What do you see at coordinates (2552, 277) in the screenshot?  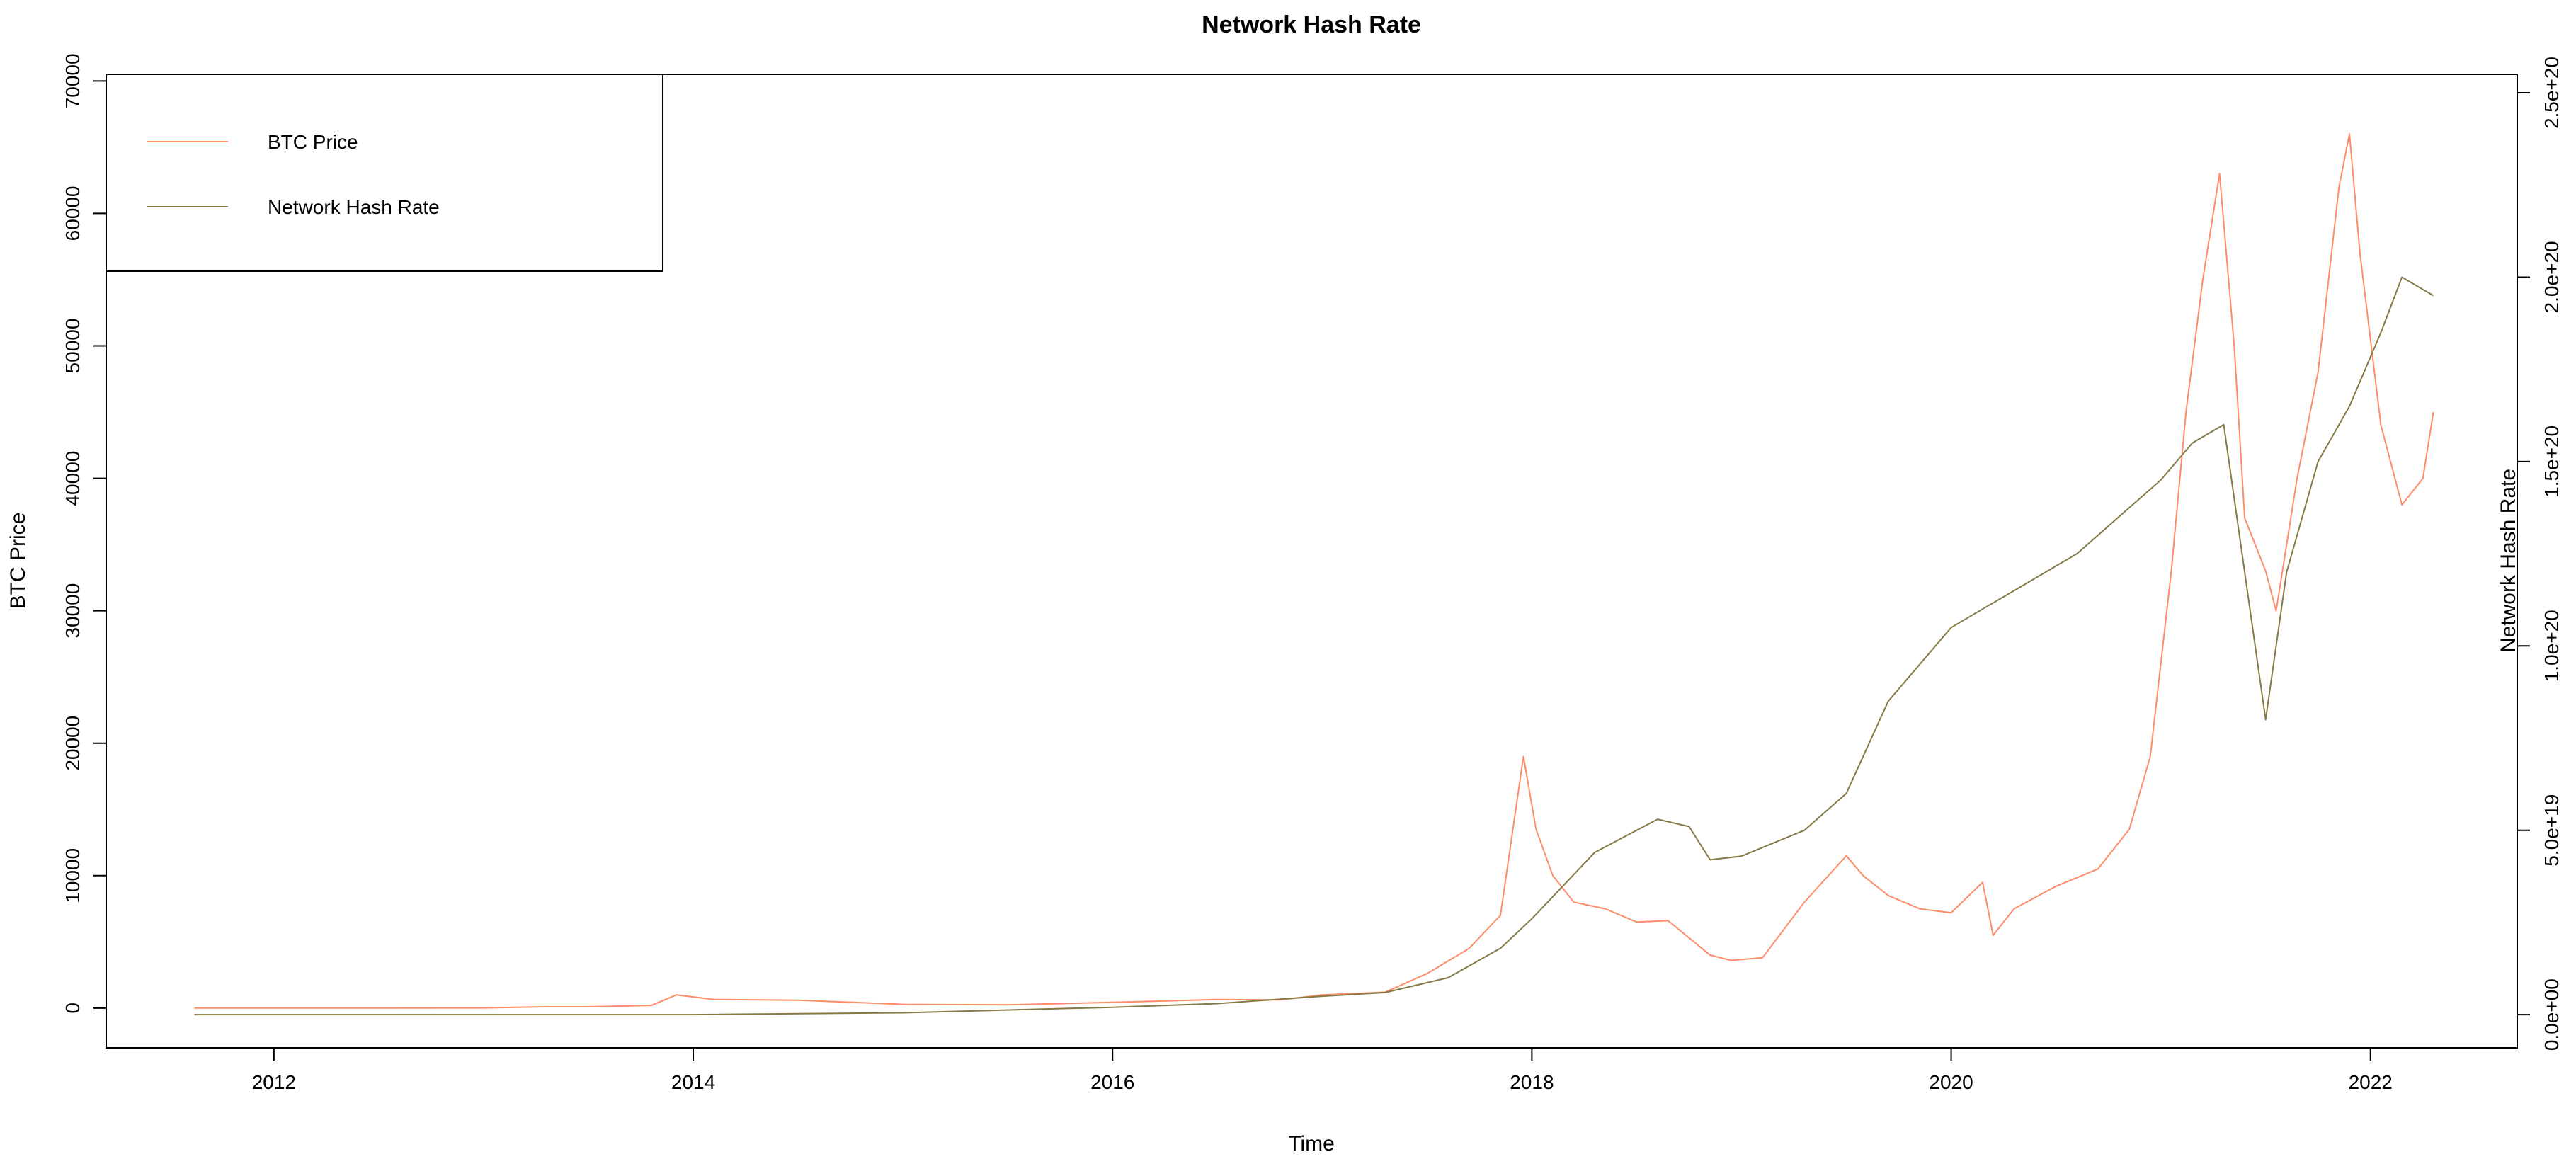 I see `y-right-tick-label: 2.0e+20` at bounding box center [2552, 277].